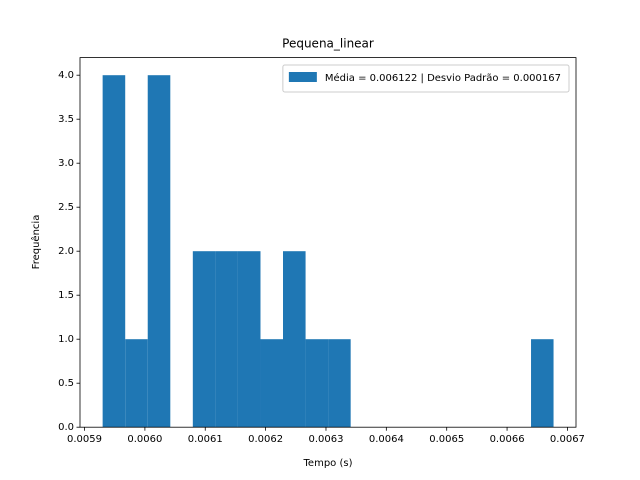 Image resolution: width=640 pixels, height=480 pixels. What do you see at coordinates (66, 339) in the screenshot?
I see `y-tick-label: 1.0` at bounding box center [66, 339].